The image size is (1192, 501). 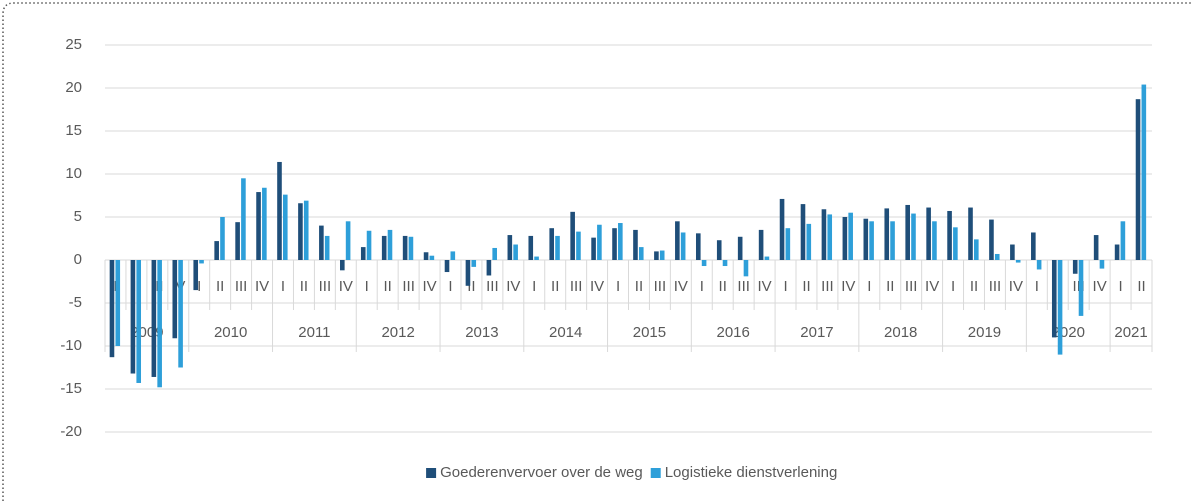 What do you see at coordinates (73, 44) in the screenshot?
I see `y-tick-label: 25` at bounding box center [73, 44].